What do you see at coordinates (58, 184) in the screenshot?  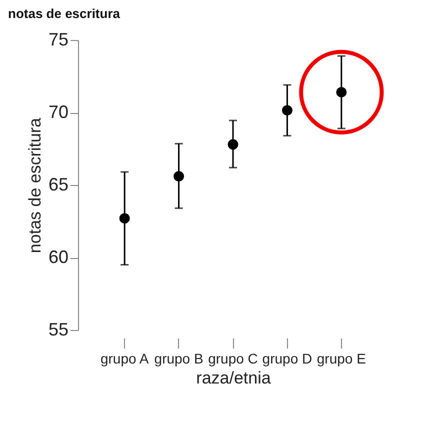 I see `y-tick-label: 65` at bounding box center [58, 184].